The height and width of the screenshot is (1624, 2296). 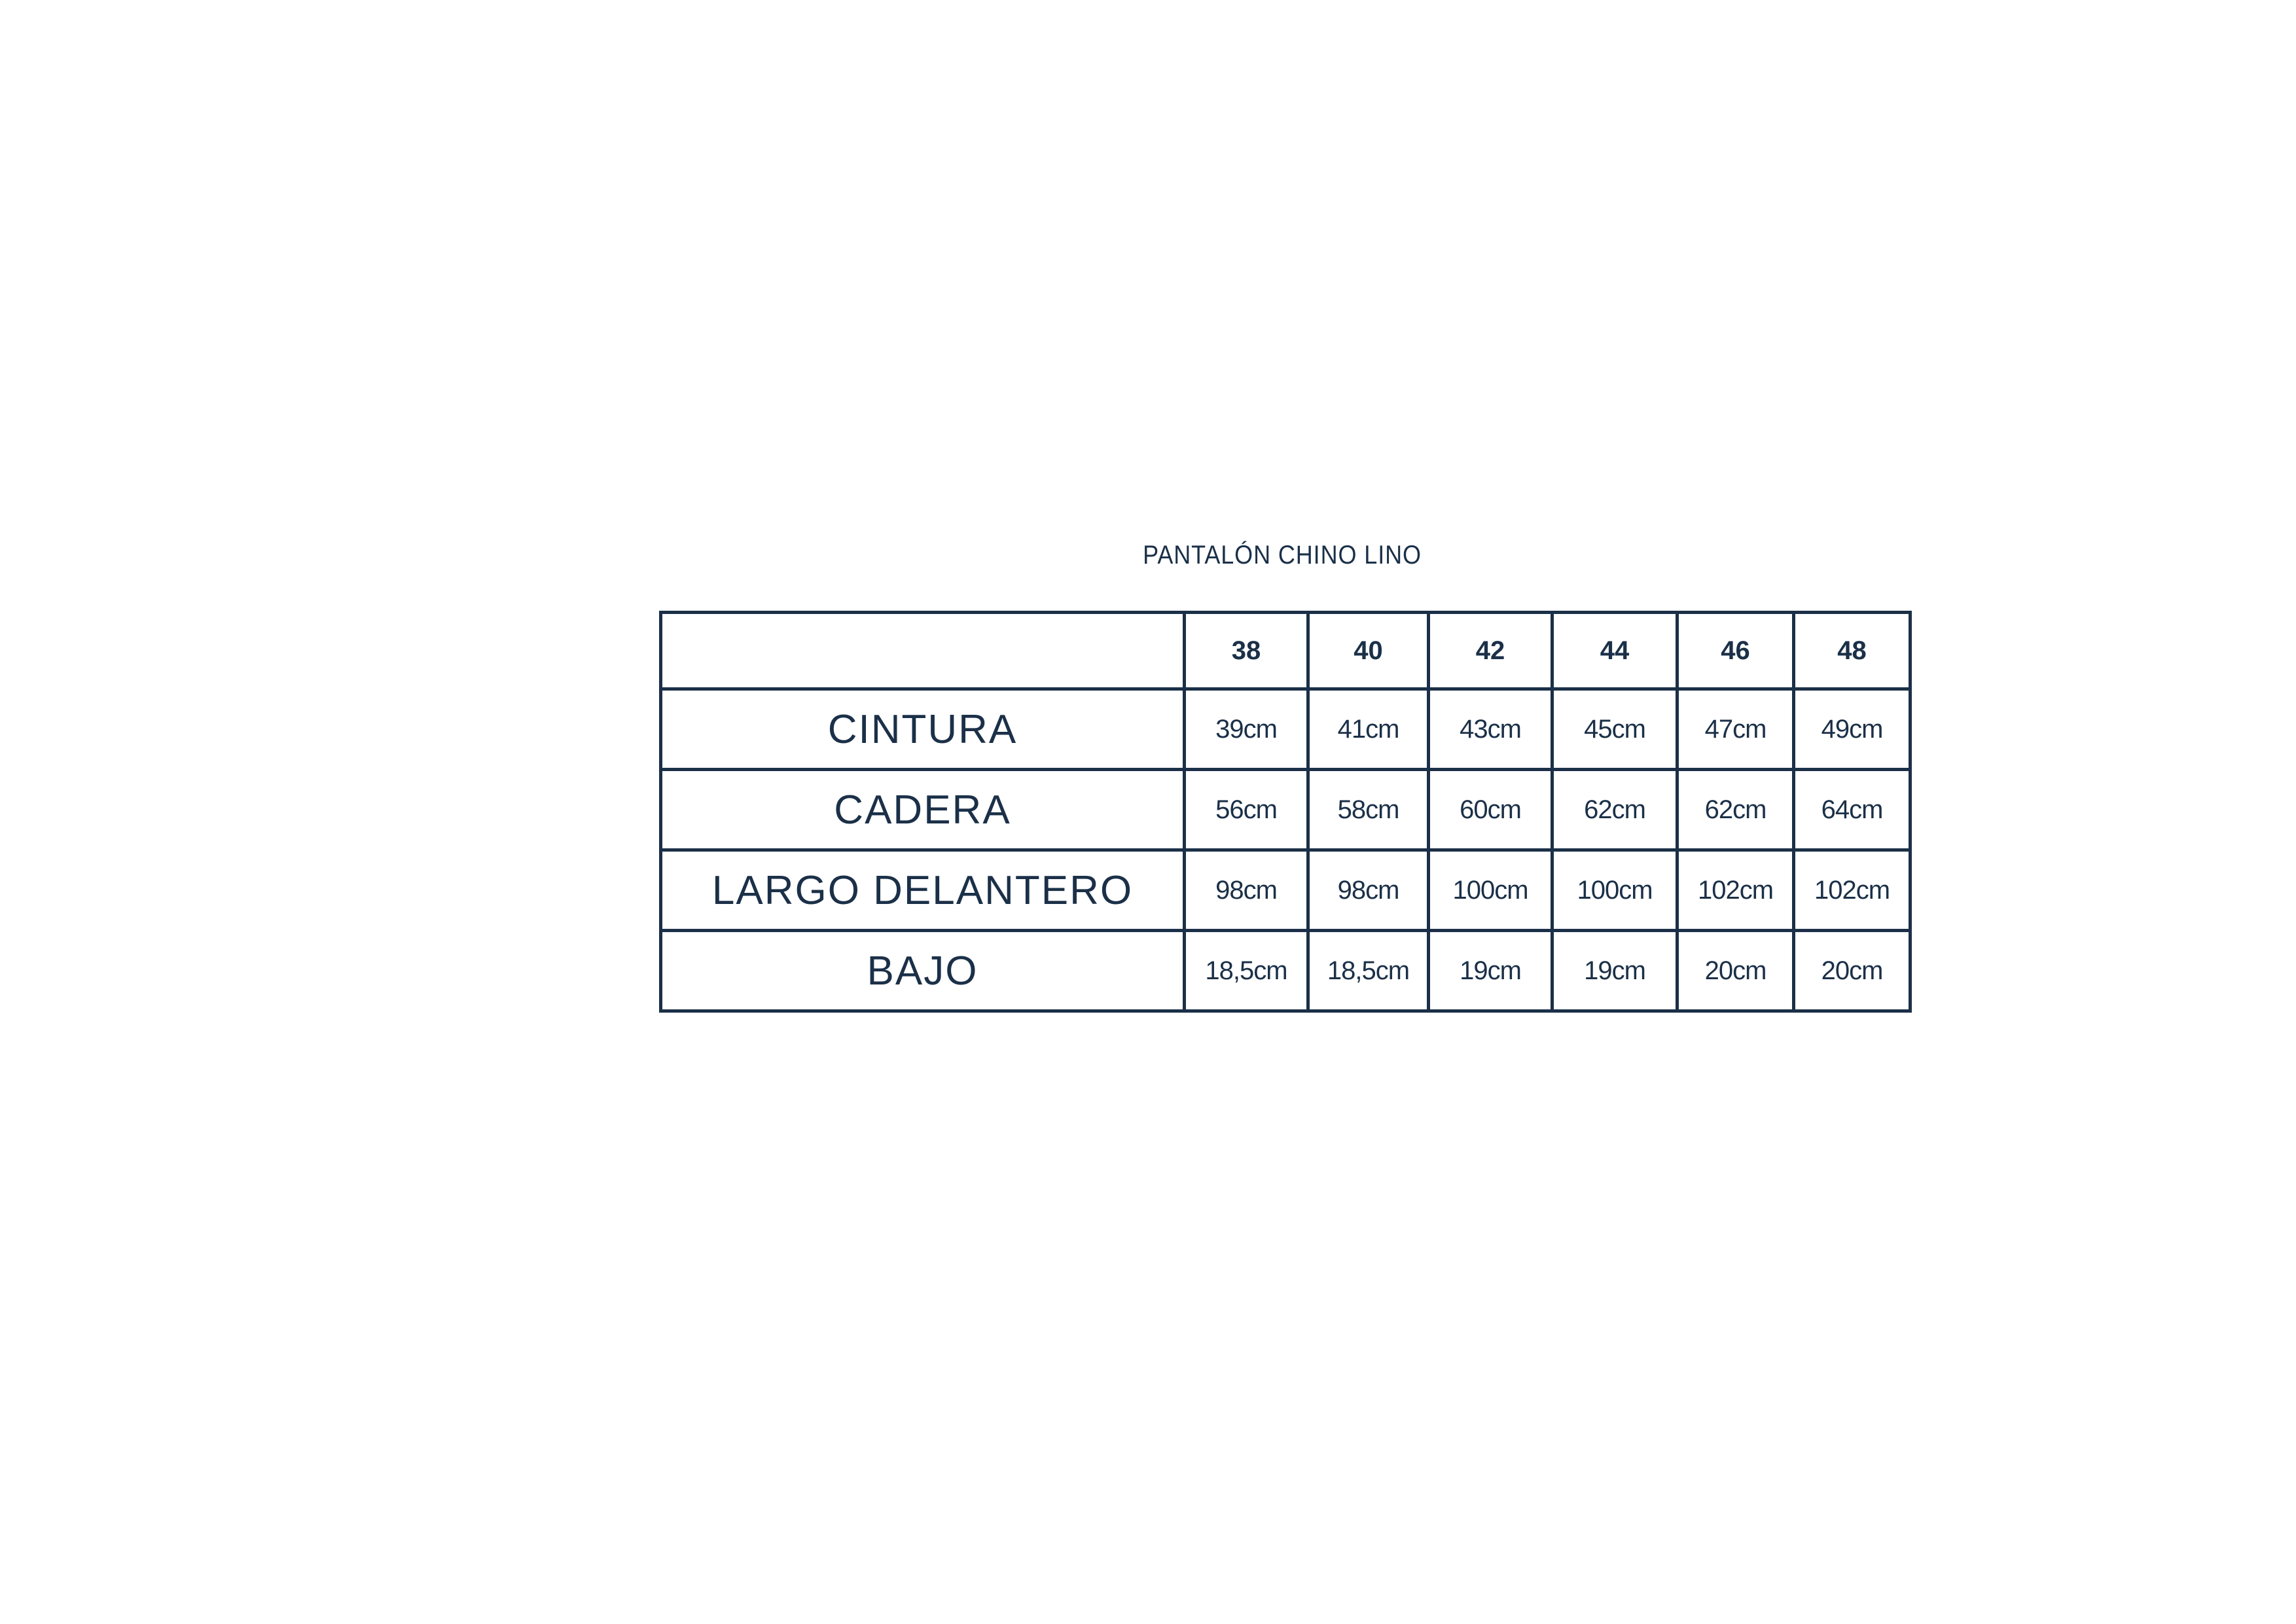 I want to click on measurement-label: LARGO DELANTERO, so click(x=922, y=890).